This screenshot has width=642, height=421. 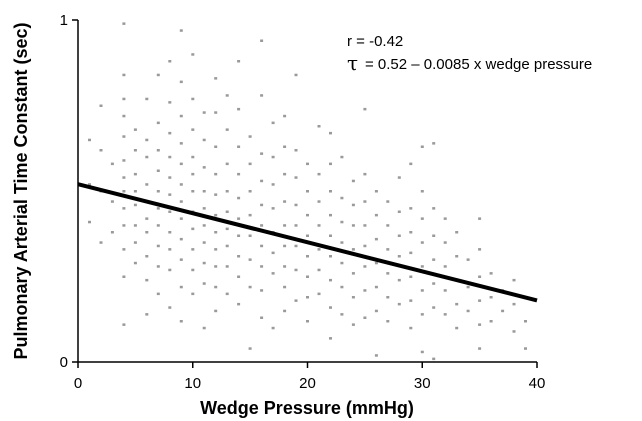 I want to click on annotation-r: r = -0.42, so click(x=375, y=41).